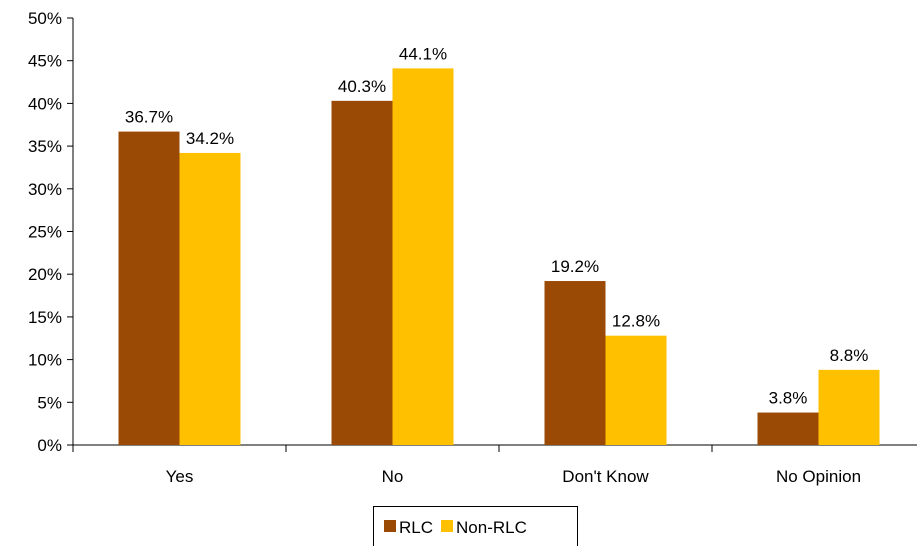 Image resolution: width=917 pixels, height=546 pixels. I want to click on data-label: 36.7%, so click(149, 117).